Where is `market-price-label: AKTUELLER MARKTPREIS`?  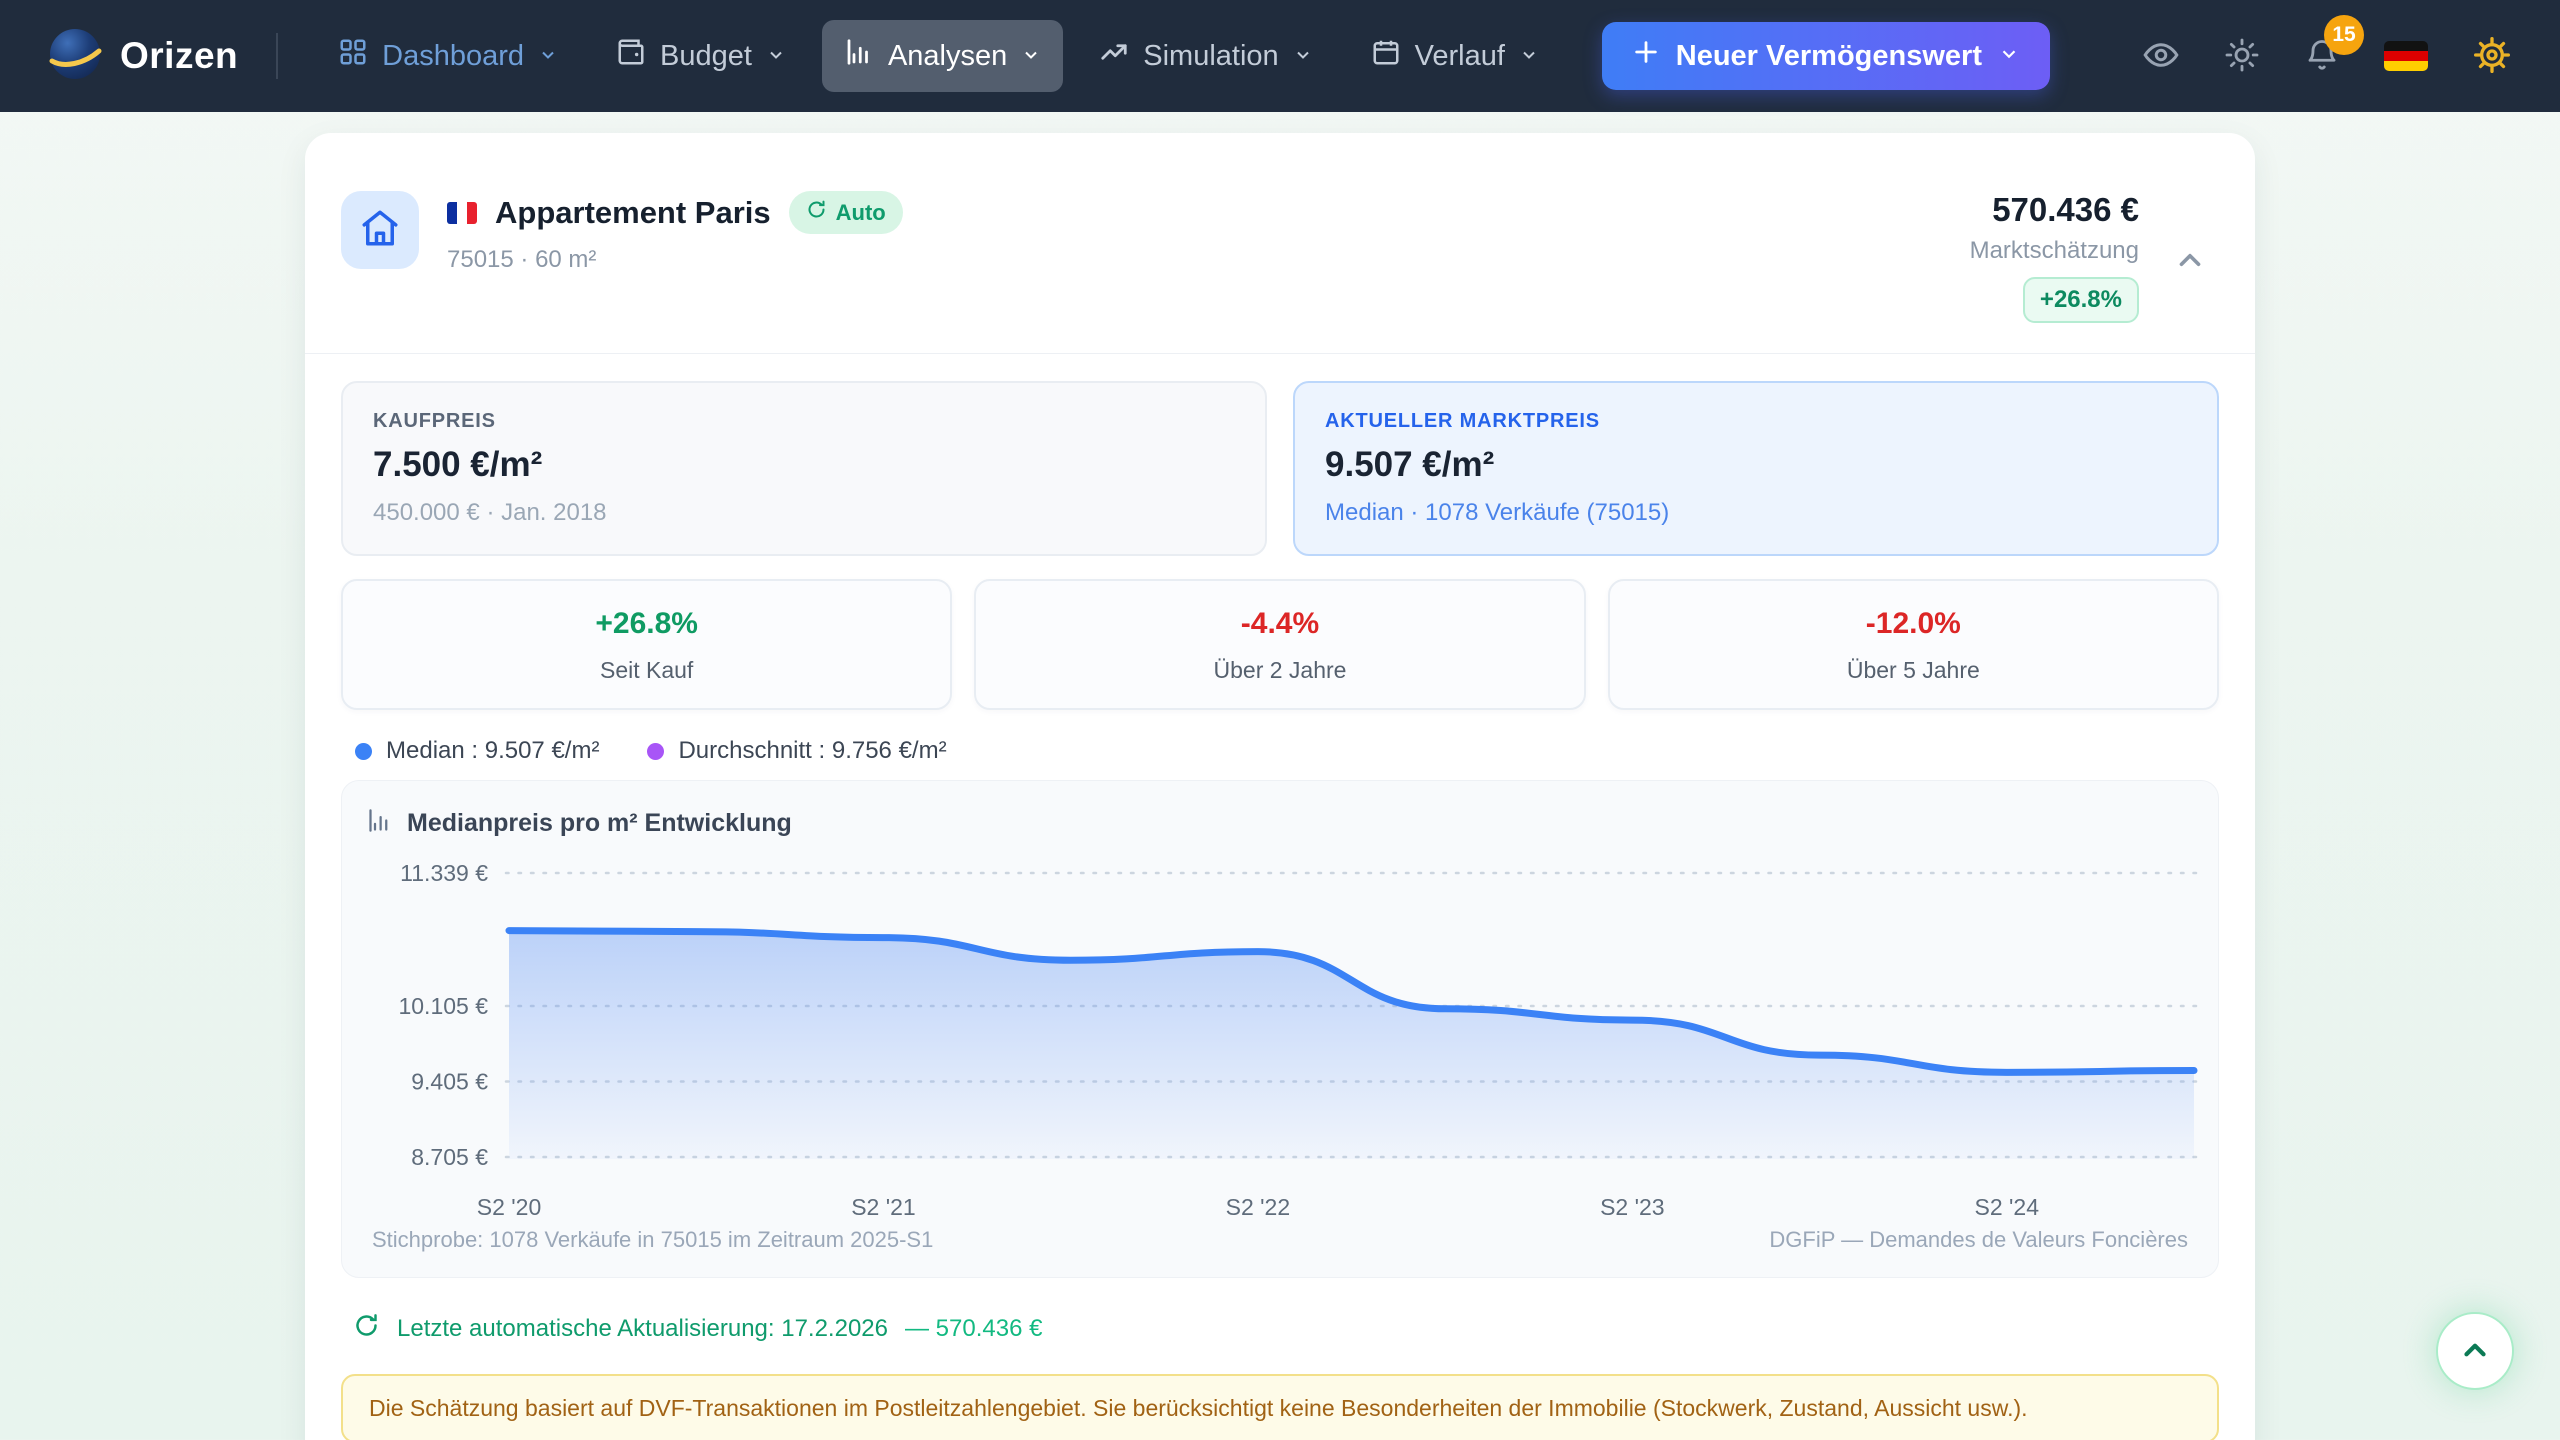 market-price-label: AKTUELLER MARKTPREIS is located at coordinates (1462, 421).